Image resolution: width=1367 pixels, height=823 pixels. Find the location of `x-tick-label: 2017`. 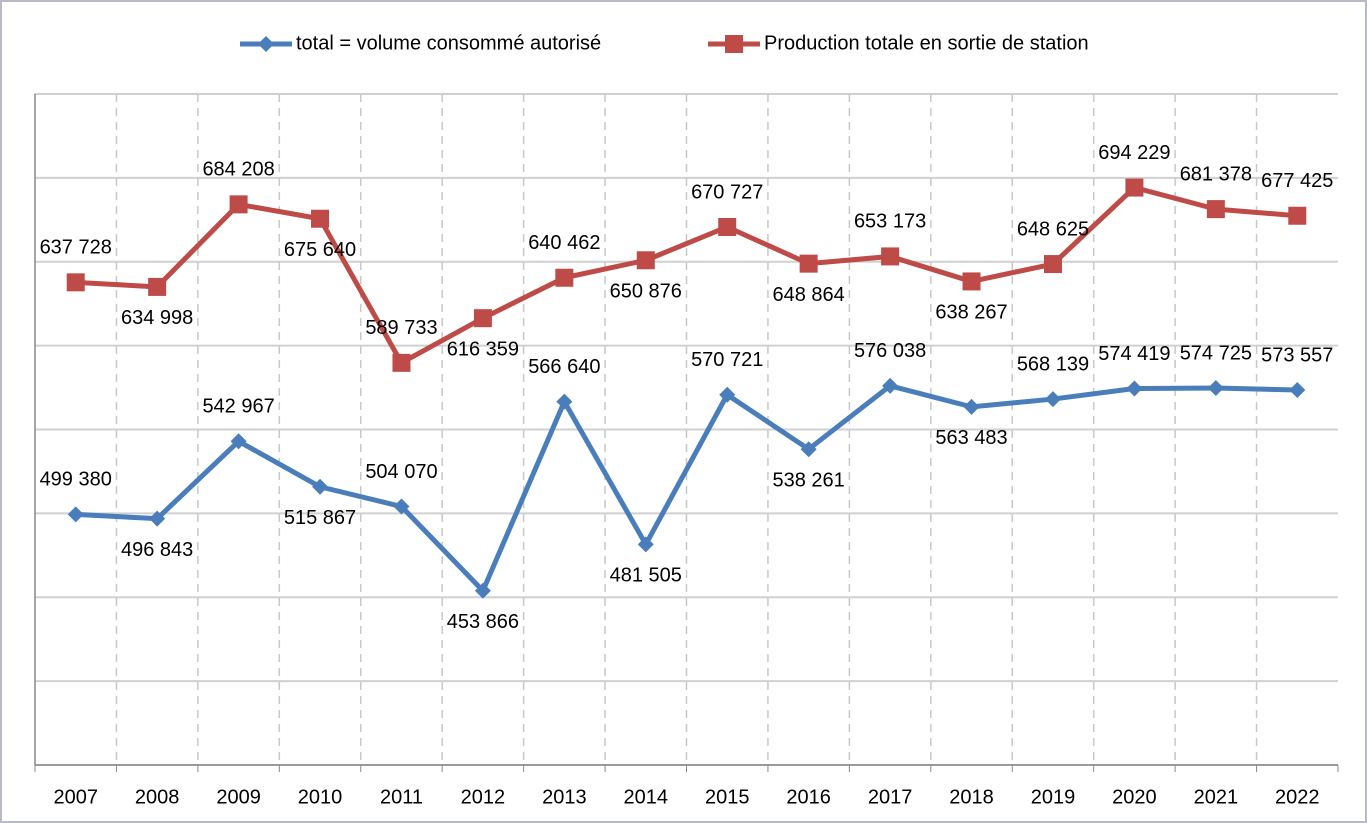

x-tick-label: 2017 is located at coordinates (890, 797).